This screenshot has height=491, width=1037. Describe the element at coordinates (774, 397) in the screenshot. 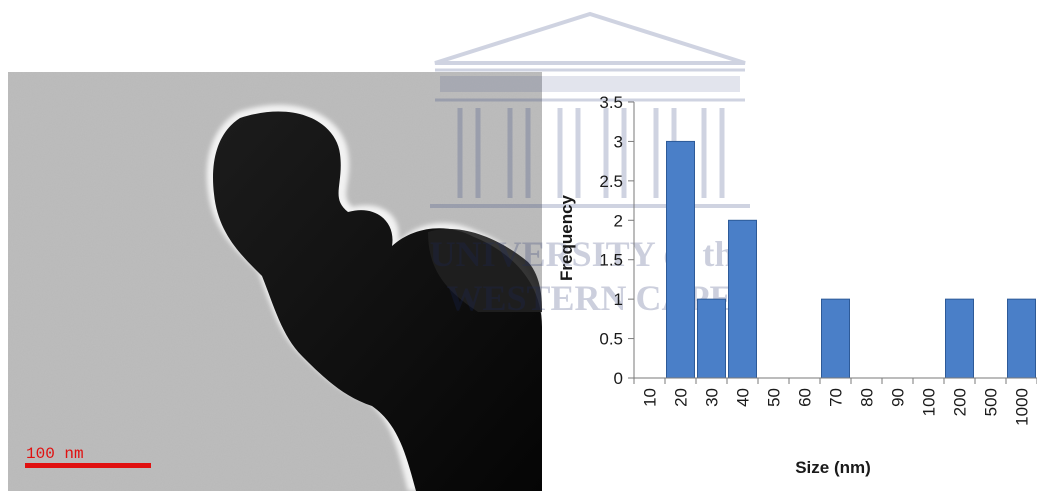

I see `x-tick-label: 50` at that location.